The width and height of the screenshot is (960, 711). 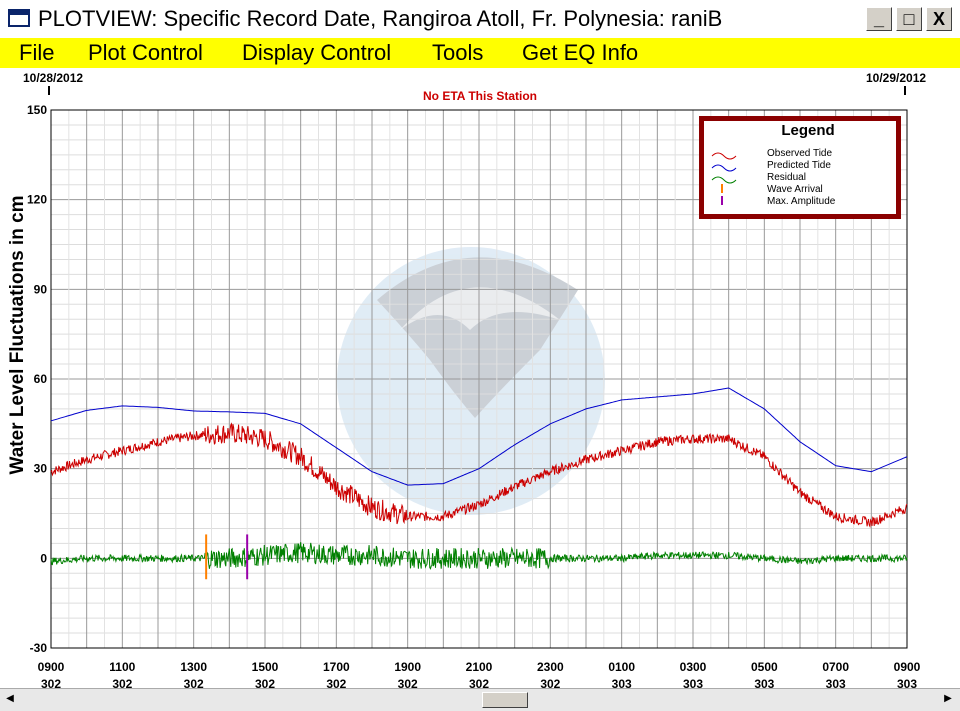 What do you see at coordinates (724, 180) in the screenshot?
I see `legend-swatch-residual` at bounding box center [724, 180].